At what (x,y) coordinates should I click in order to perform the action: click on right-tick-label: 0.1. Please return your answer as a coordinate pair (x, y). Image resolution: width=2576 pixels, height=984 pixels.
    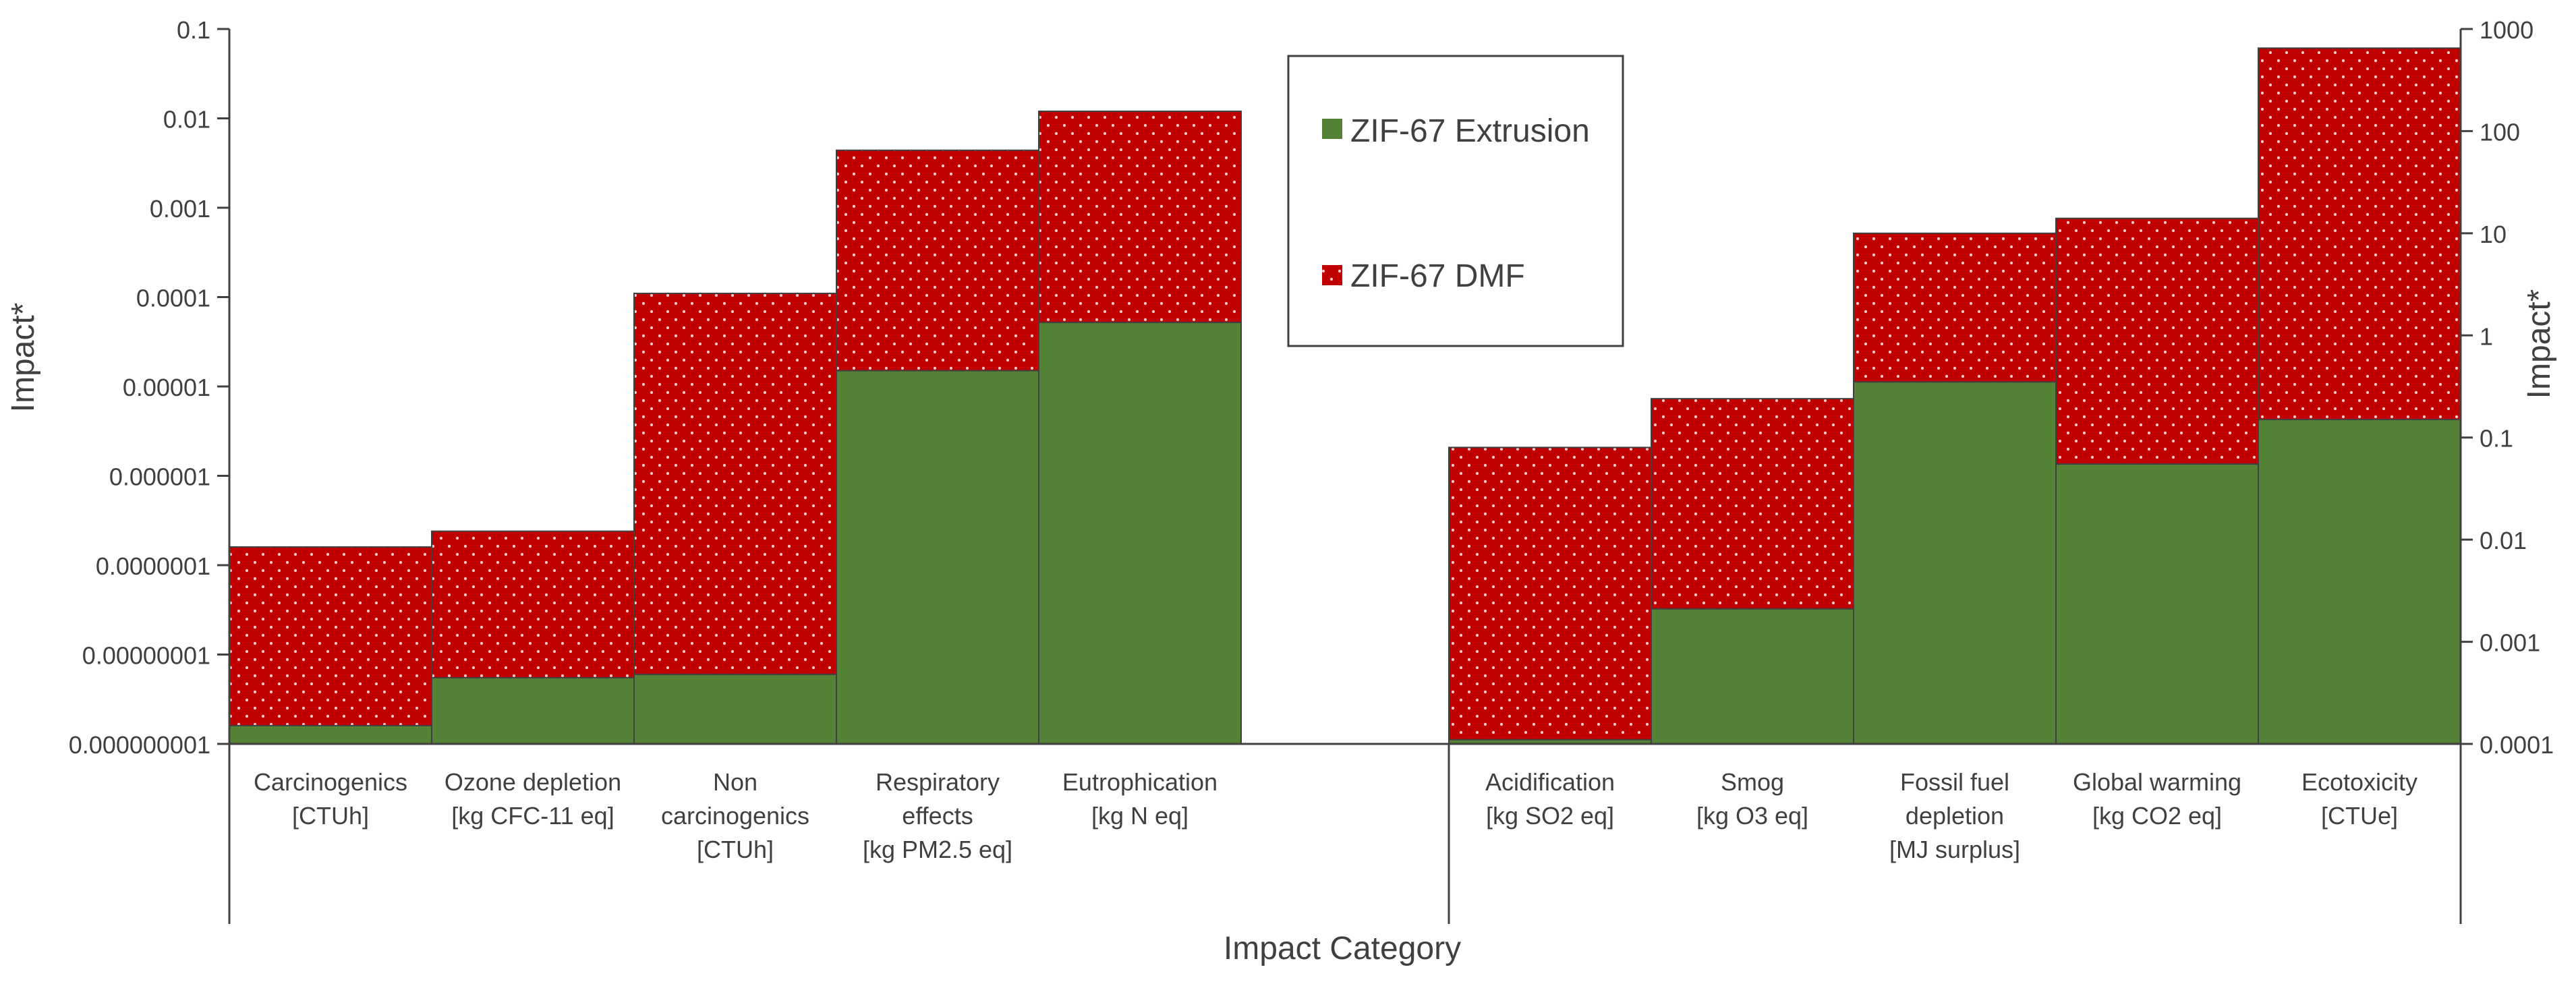
    Looking at the image, I should click on (2496, 439).